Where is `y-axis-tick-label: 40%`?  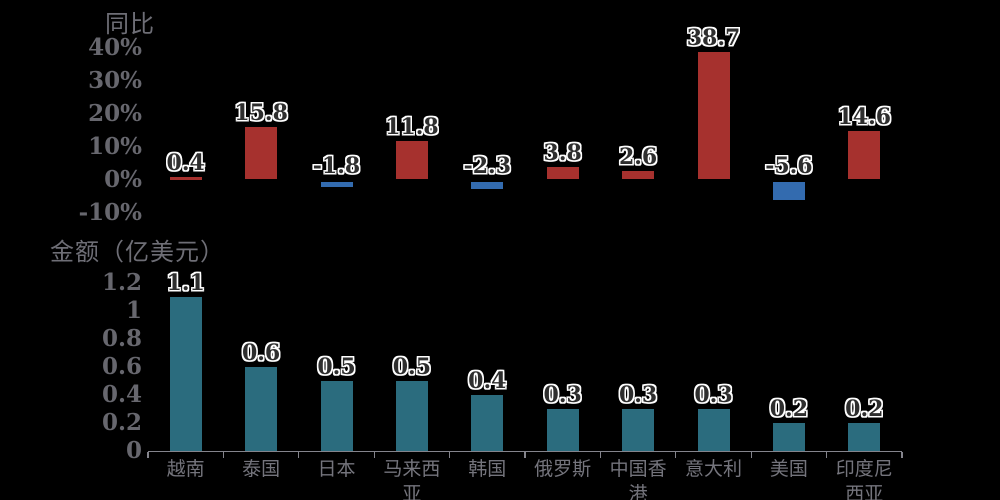 y-axis-tick-label: 40% is located at coordinates (115, 47).